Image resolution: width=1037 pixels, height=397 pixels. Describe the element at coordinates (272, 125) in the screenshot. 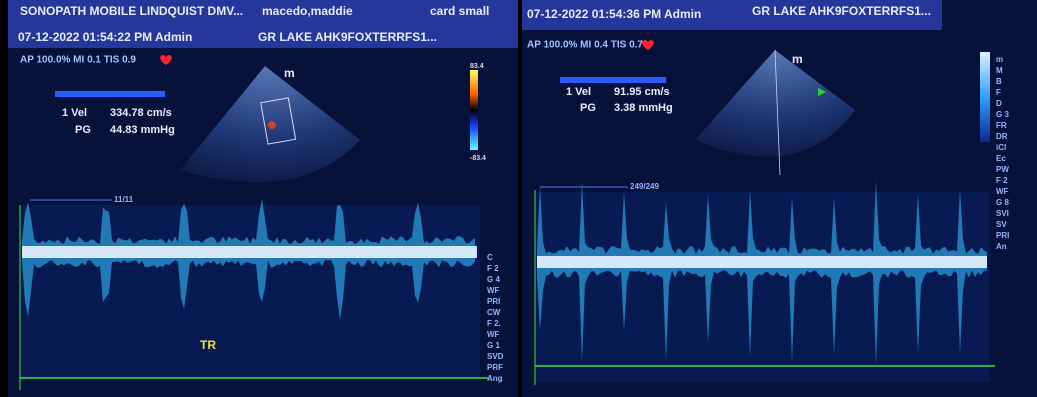

I see `color-flow` at that location.